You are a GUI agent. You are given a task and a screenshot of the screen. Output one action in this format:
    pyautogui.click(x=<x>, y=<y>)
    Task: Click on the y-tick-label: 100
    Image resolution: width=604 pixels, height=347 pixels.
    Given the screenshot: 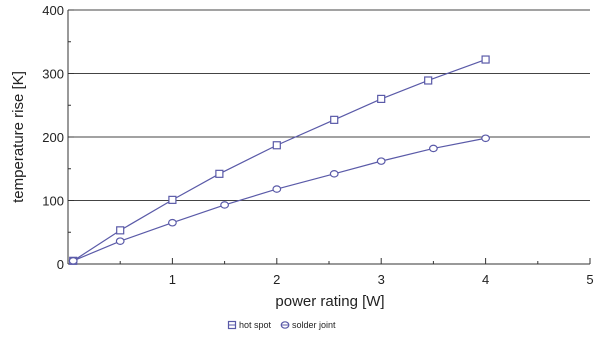 What is the action you would take?
    pyautogui.click(x=53, y=201)
    